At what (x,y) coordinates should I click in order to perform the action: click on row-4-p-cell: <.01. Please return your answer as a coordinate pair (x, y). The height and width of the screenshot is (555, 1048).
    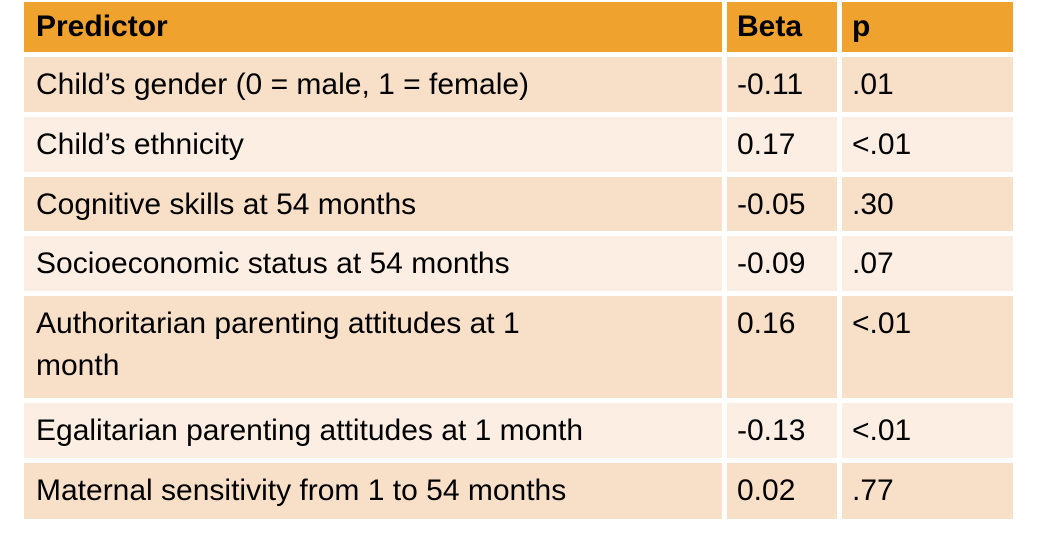
    Looking at the image, I should click on (927, 347).